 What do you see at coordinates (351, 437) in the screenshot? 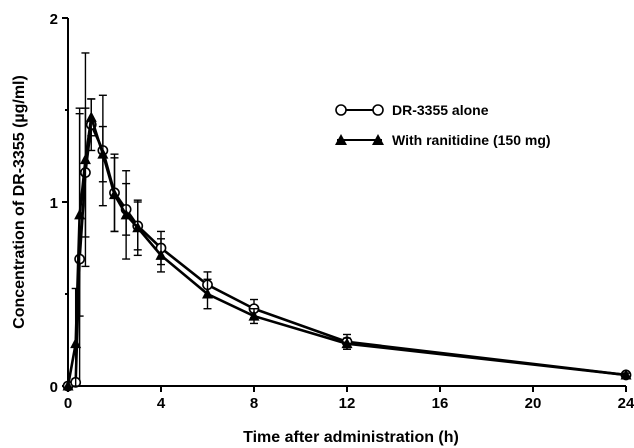
I see `x-axis-title: Time after administration (h)` at bounding box center [351, 437].